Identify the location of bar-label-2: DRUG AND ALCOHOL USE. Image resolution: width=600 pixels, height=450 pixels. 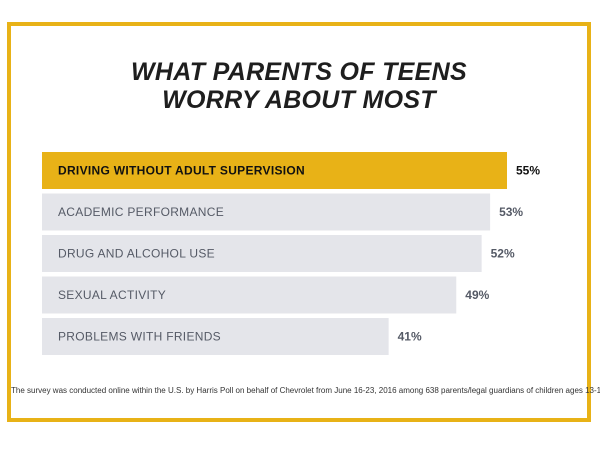
(136, 254).